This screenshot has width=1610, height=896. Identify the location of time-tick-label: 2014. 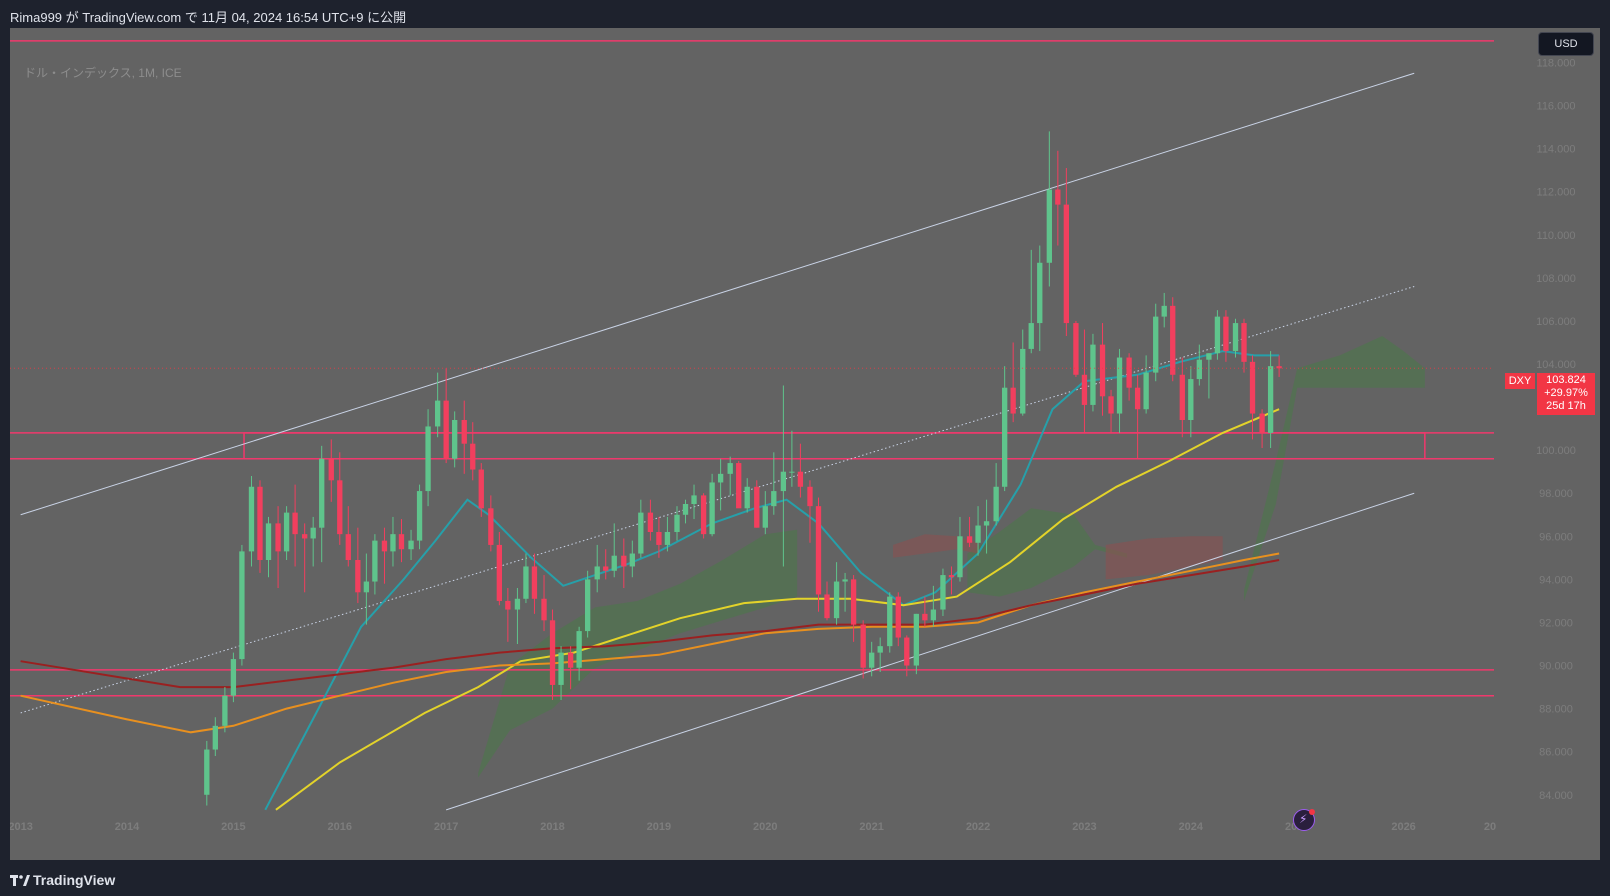
(127, 827).